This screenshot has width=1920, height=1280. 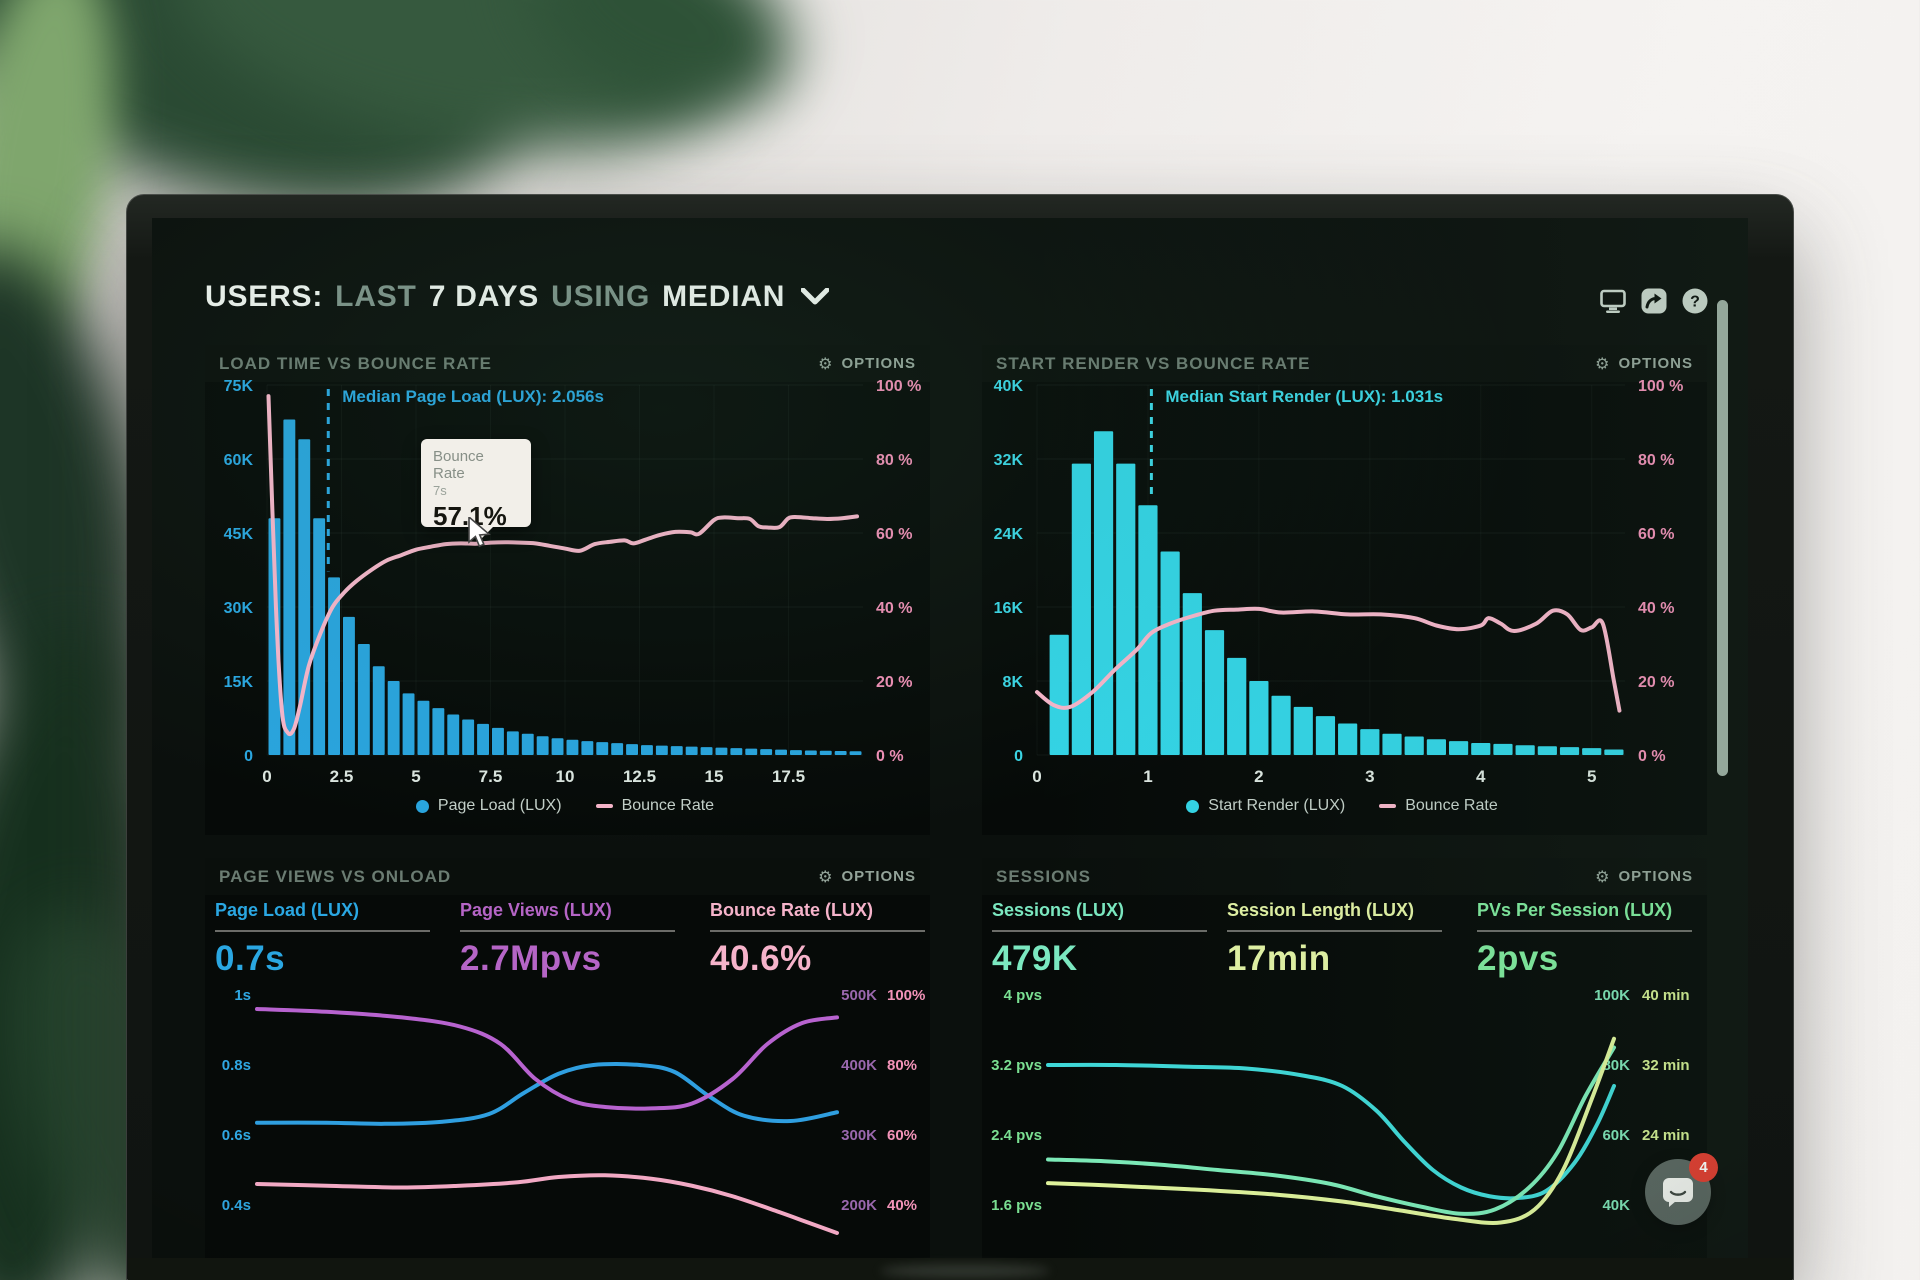 I want to click on chart-tooltip: Bounce Rate 7s 57.1%, so click(x=476, y=488).